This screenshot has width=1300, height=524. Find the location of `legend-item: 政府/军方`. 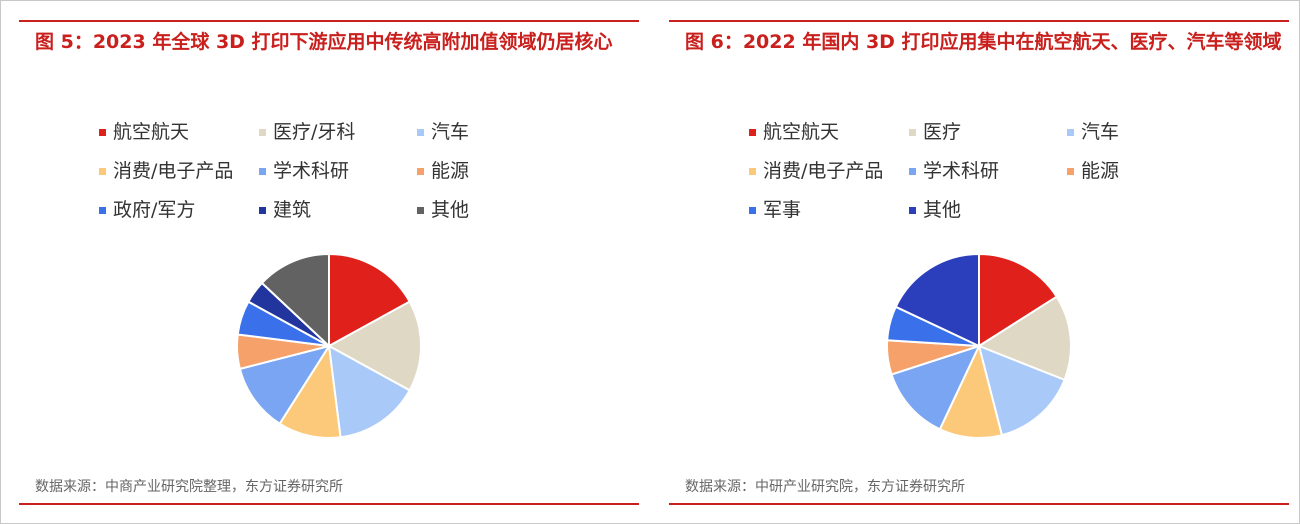

legend-item: 政府/军方 is located at coordinates (147, 208).